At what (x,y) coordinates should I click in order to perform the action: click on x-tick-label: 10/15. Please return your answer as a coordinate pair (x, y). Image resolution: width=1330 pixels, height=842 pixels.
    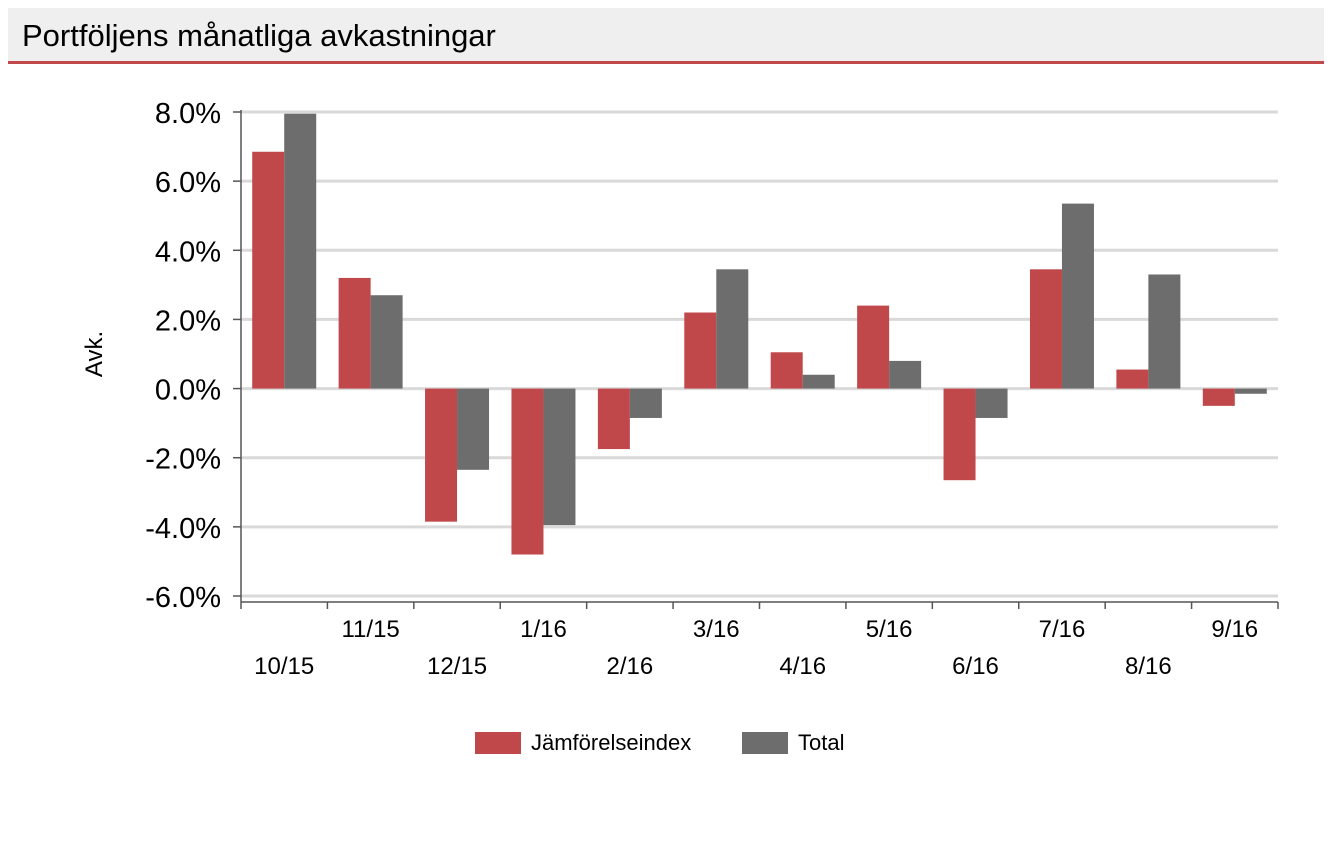
    Looking at the image, I should click on (284, 666).